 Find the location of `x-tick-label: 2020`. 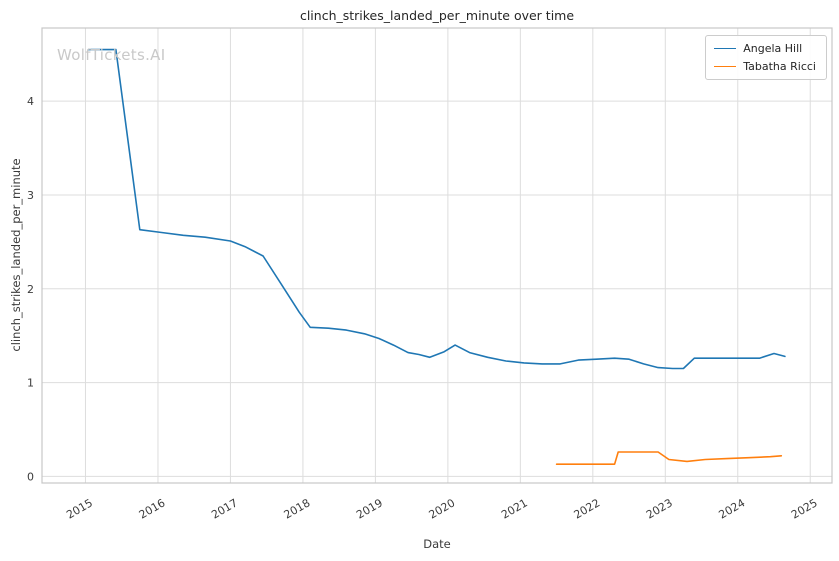

x-tick-label: 2020 is located at coordinates (442, 508).